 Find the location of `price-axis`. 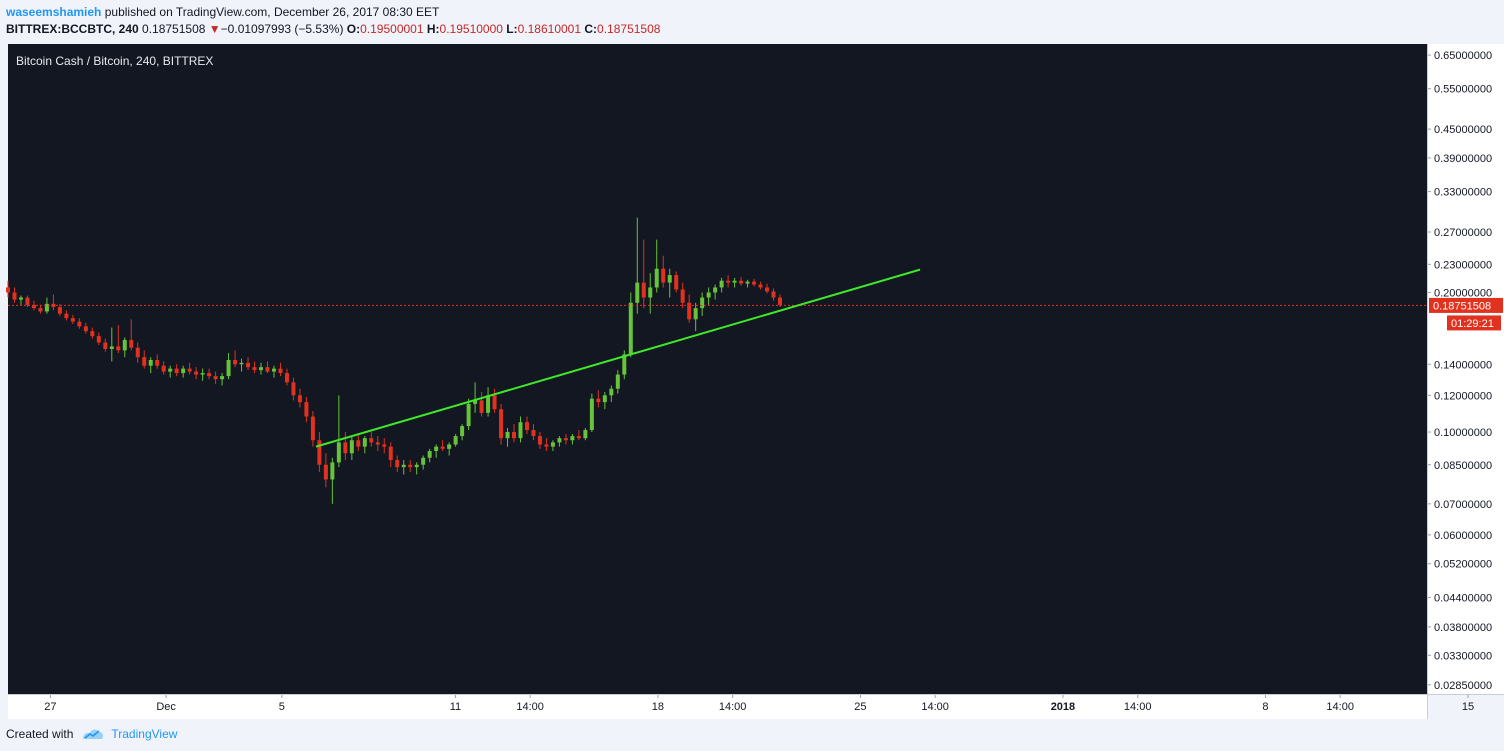

price-axis is located at coordinates (1466, 369).